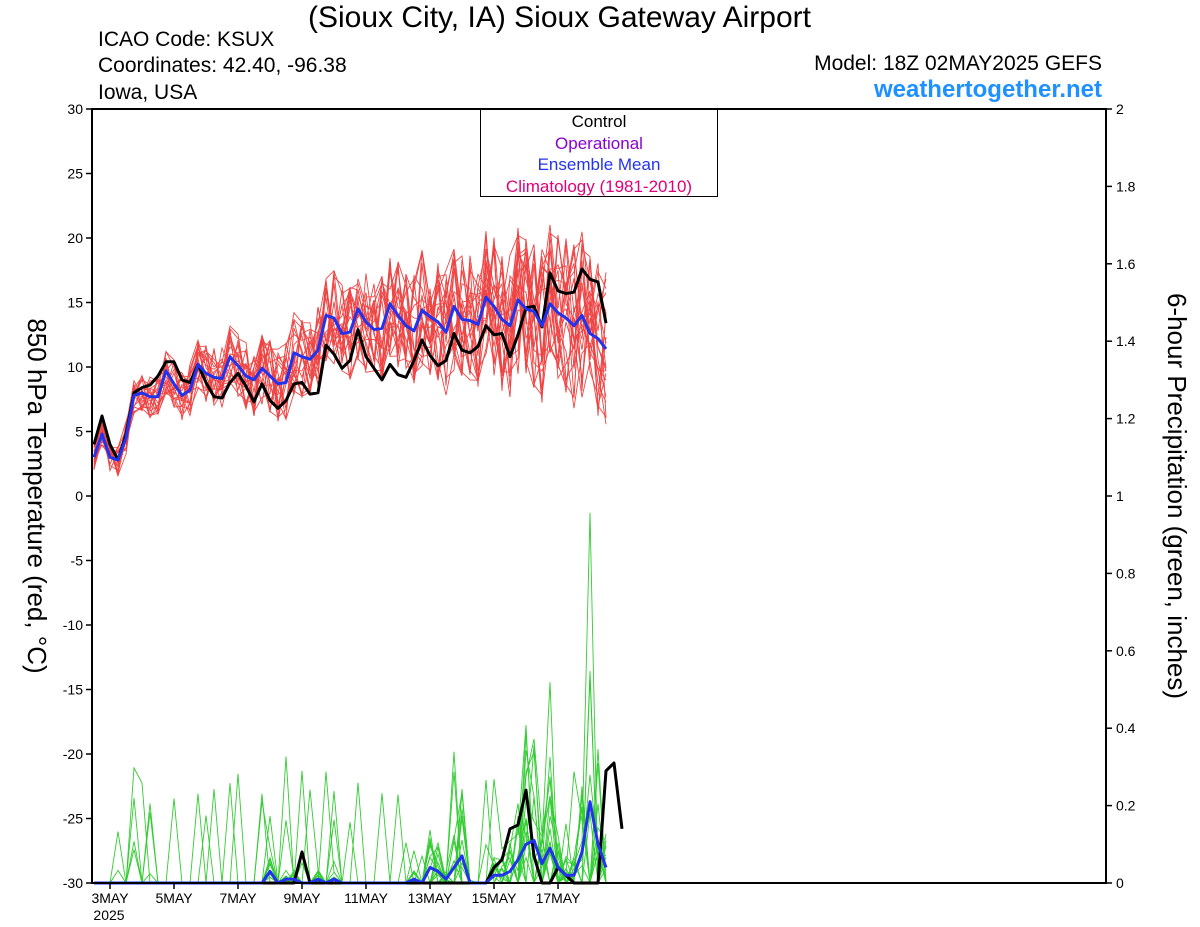 The image size is (1200, 927). Describe the element at coordinates (1126, 806) in the screenshot. I see `y2-tick-label: 0.2` at that location.